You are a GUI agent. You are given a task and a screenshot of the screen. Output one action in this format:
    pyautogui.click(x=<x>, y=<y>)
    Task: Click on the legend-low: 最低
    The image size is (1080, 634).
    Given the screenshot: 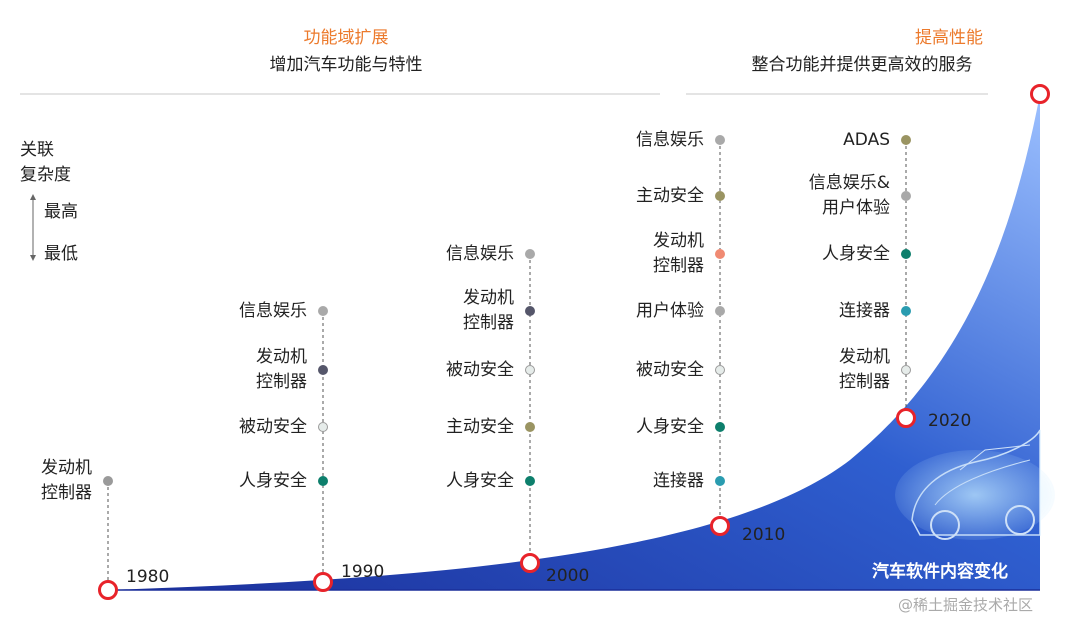 What is the action you would take?
    pyautogui.click(x=61, y=254)
    